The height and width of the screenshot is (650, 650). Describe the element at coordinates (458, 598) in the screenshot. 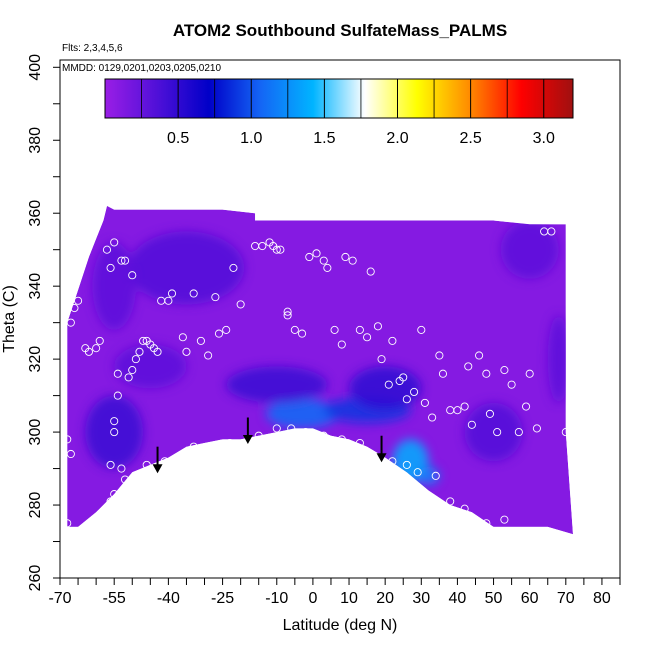

I see `x-tick-label: 40` at that location.